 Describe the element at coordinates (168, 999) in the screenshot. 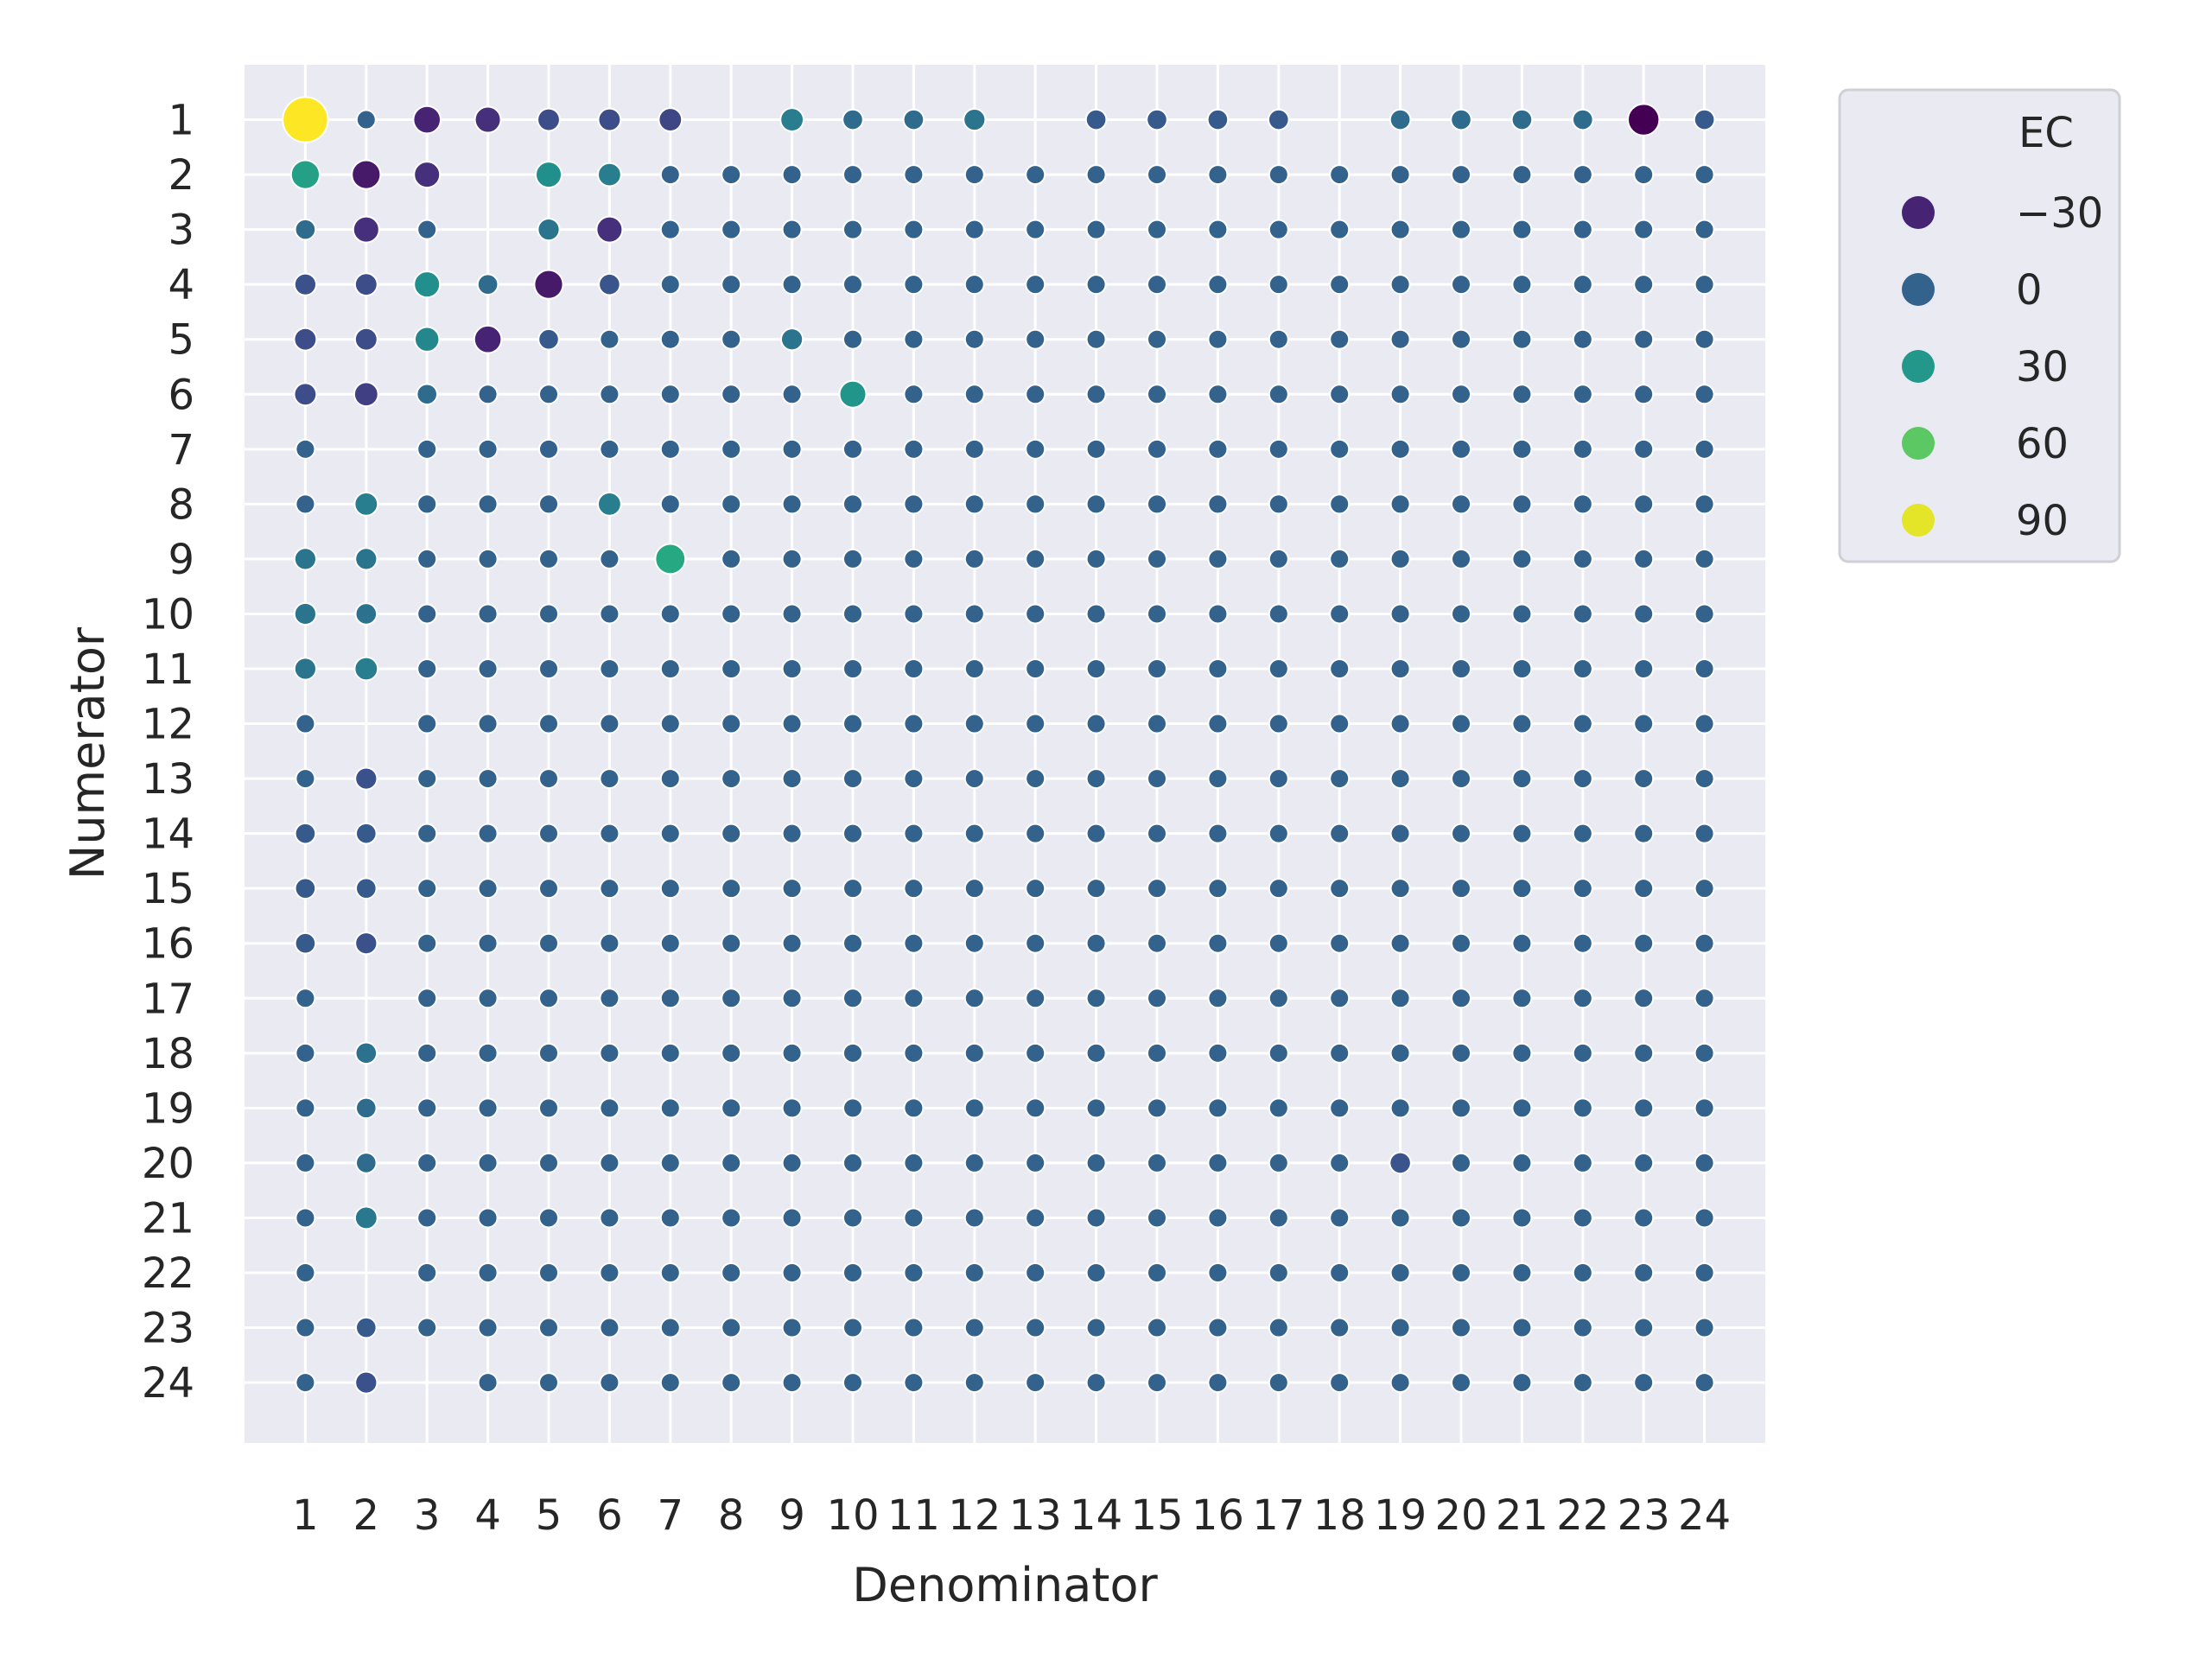

I see `y-tick-label: 17` at that location.